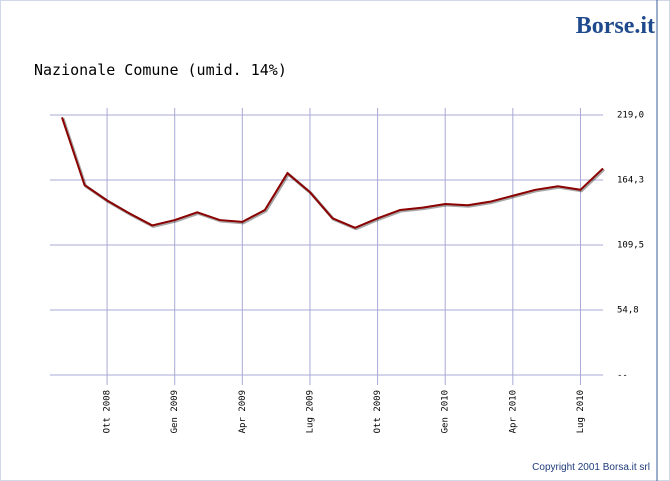 This screenshot has width=670, height=481. What do you see at coordinates (513, 411) in the screenshot?
I see `x-tick-label: Apr 2010` at bounding box center [513, 411].